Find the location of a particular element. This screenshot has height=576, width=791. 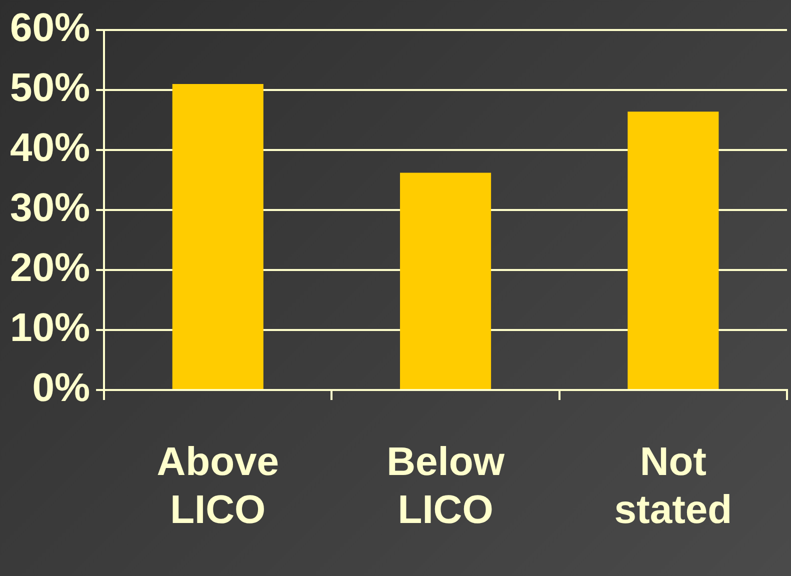

y-tick-label: 50% is located at coordinates (50, 88).